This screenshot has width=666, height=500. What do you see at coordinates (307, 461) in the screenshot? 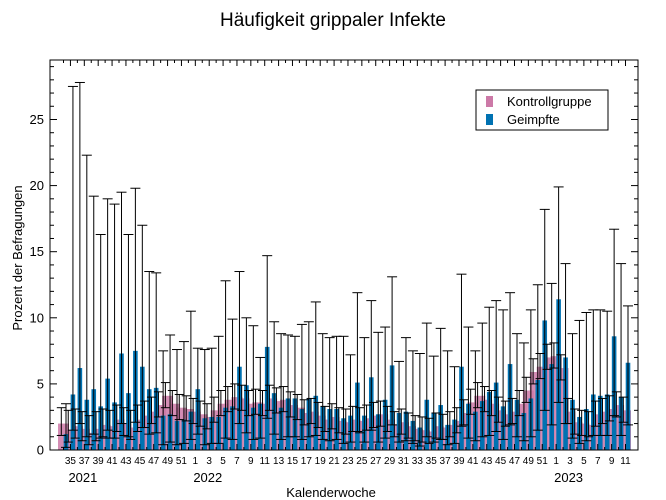
I see `x-tick-label: 17` at bounding box center [307, 461].